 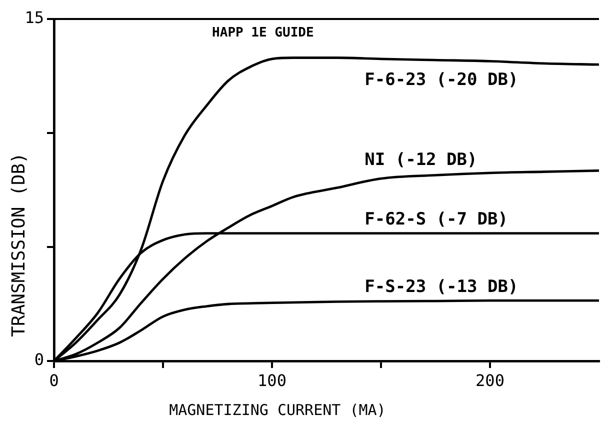 What do you see at coordinates (54, 380) in the screenshot?
I see `x-tick-label: 0` at bounding box center [54, 380].